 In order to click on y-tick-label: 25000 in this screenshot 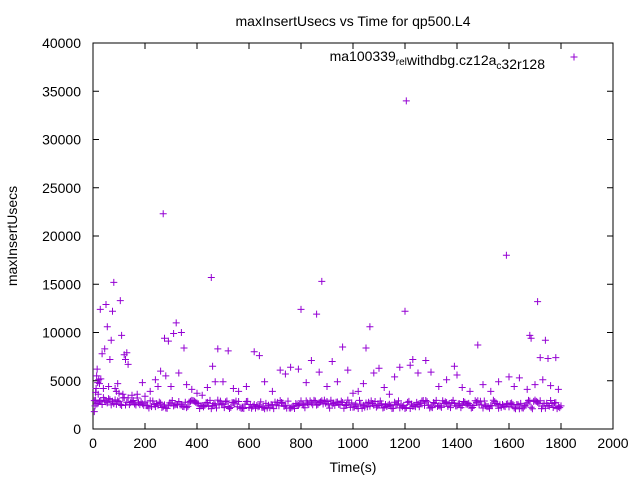, I will do `click(61, 188)`.